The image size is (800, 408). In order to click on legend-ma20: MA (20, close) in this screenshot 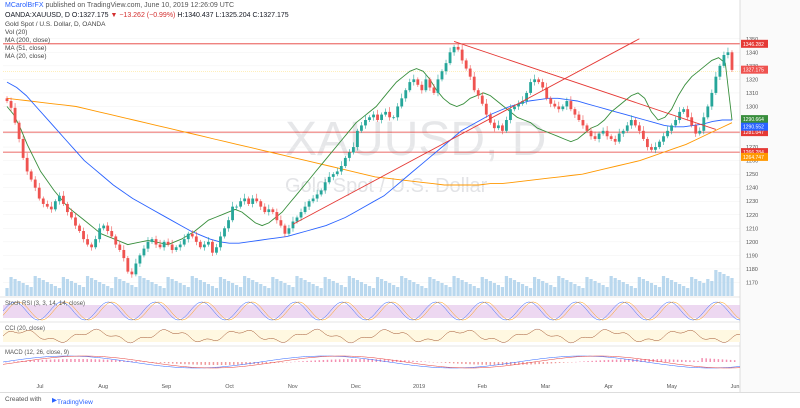, I will do `click(26, 56)`.